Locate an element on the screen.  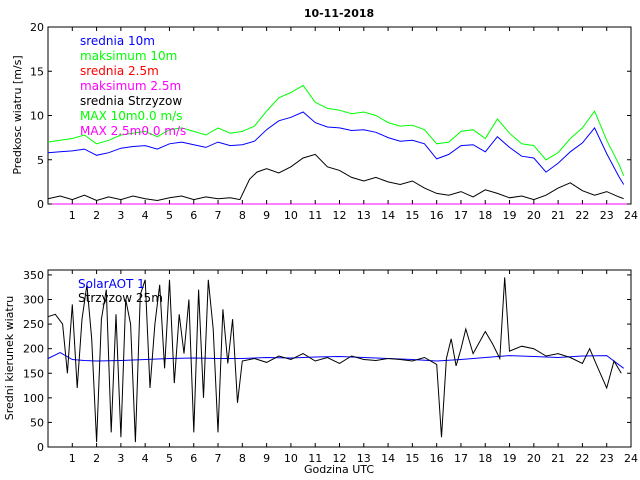
speed-series-srednia-strzyzow is located at coordinates (335, 177).